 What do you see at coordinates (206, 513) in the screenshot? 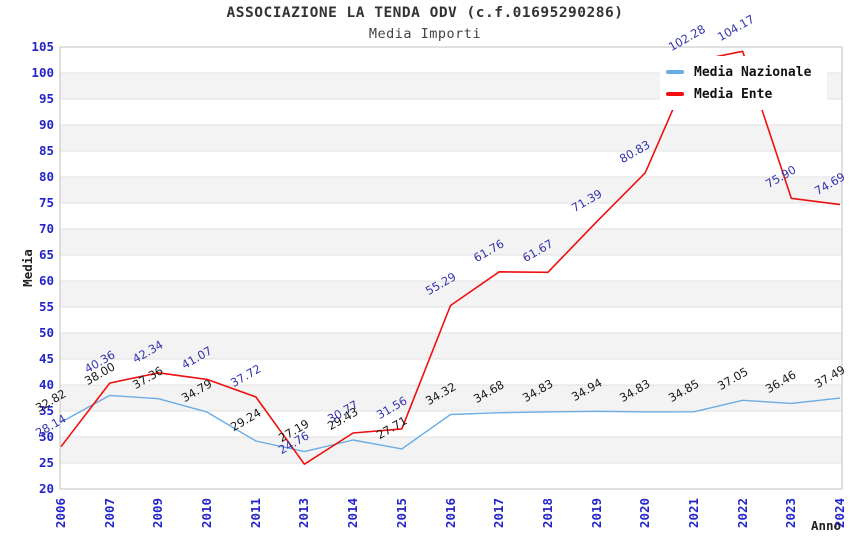
I see `x-tick-label: 2010` at bounding box center [206, 513].